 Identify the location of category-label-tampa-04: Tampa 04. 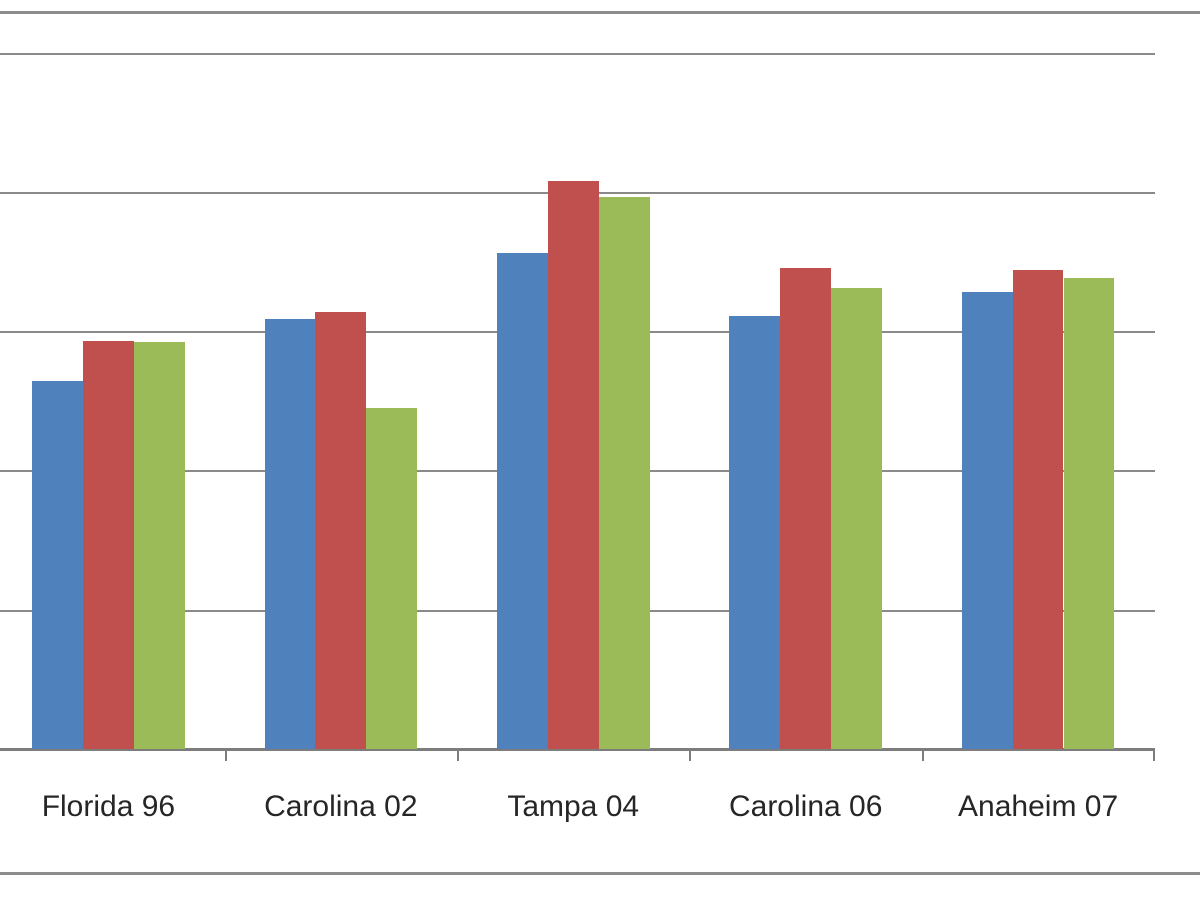
(573, 806).